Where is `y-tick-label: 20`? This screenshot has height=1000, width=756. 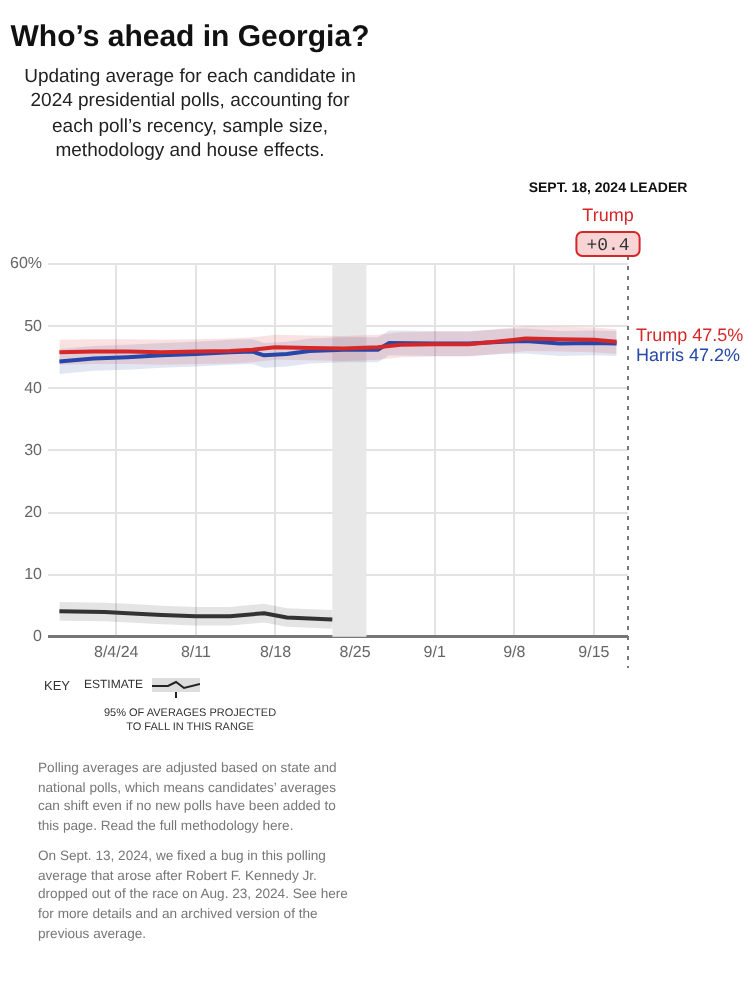 y-tick-label: 20 is located at coordinates (34, 512).